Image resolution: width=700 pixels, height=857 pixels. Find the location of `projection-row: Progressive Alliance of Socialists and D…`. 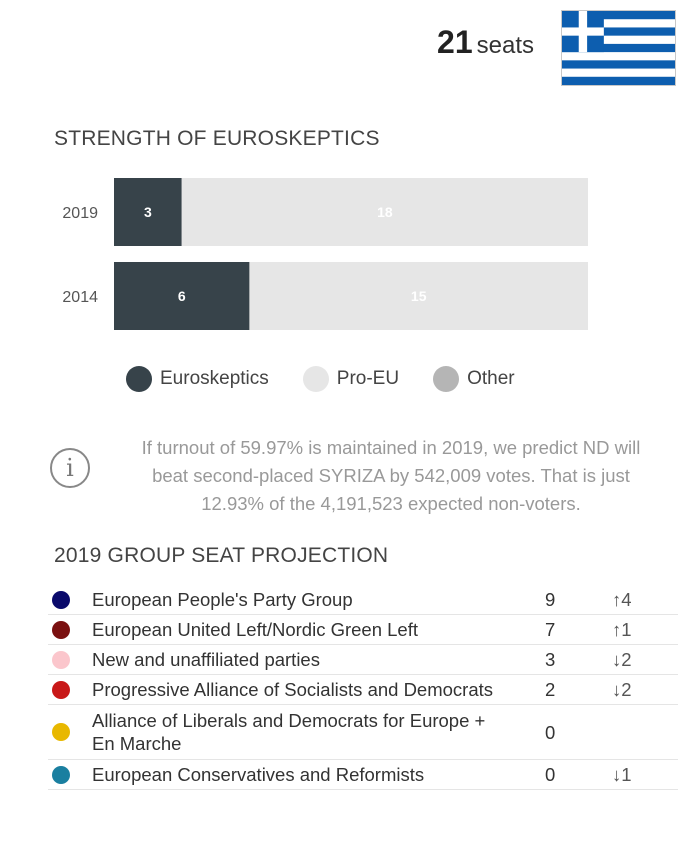

projection-row: Progressive Alliance of Socialists and D… is located at coordinates (363, 690).